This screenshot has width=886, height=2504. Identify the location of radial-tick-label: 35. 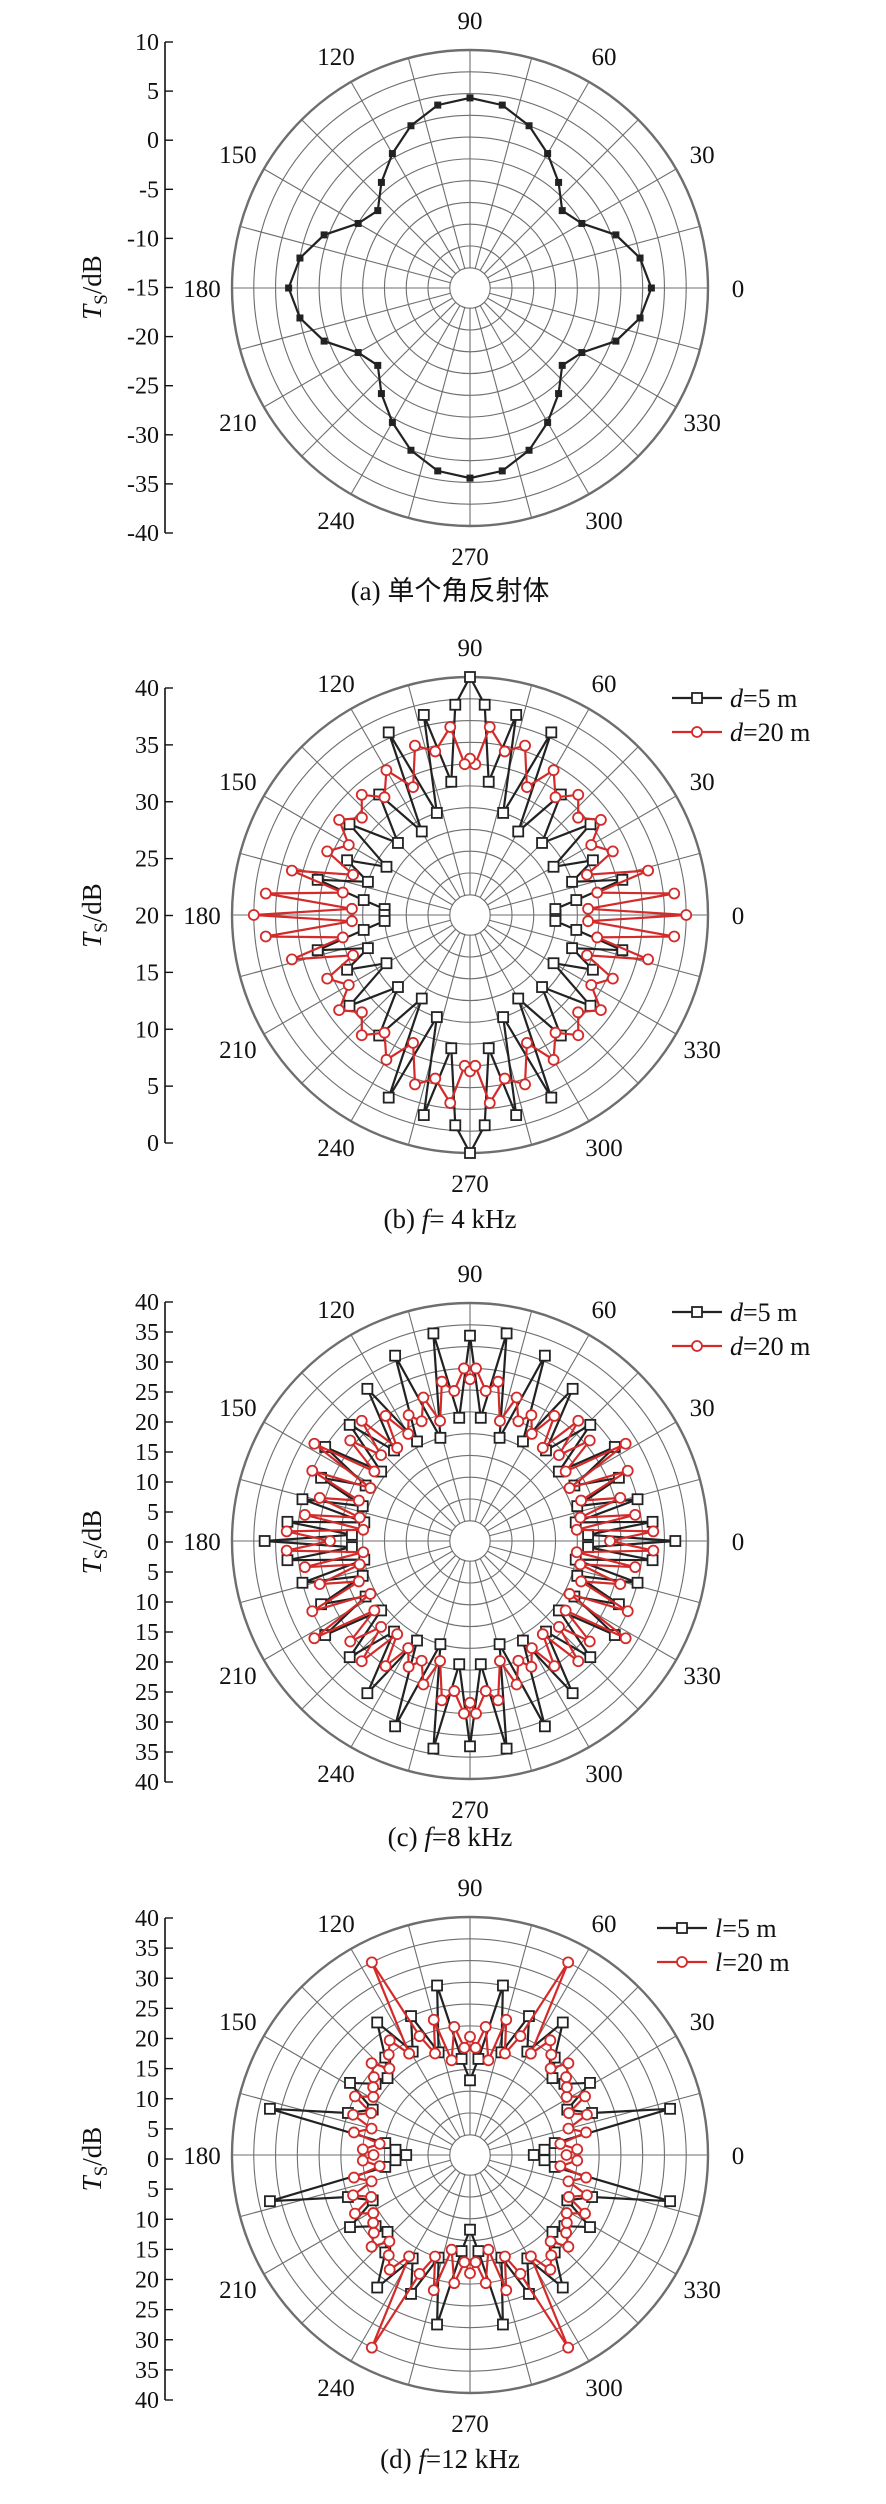
(147, 746).